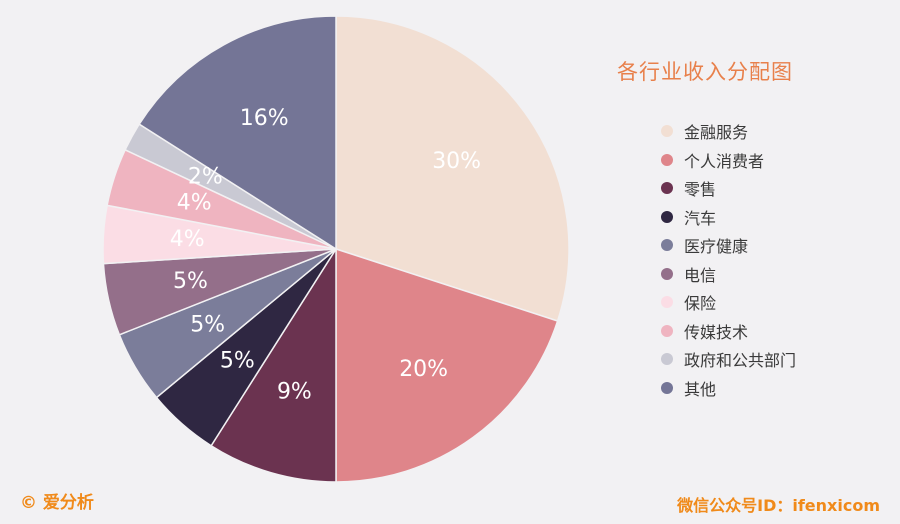  What do you see at coordinates (728, 188) in the screenshot?
I see `legend-item-2: 零售` at bounding box center [728, 188].